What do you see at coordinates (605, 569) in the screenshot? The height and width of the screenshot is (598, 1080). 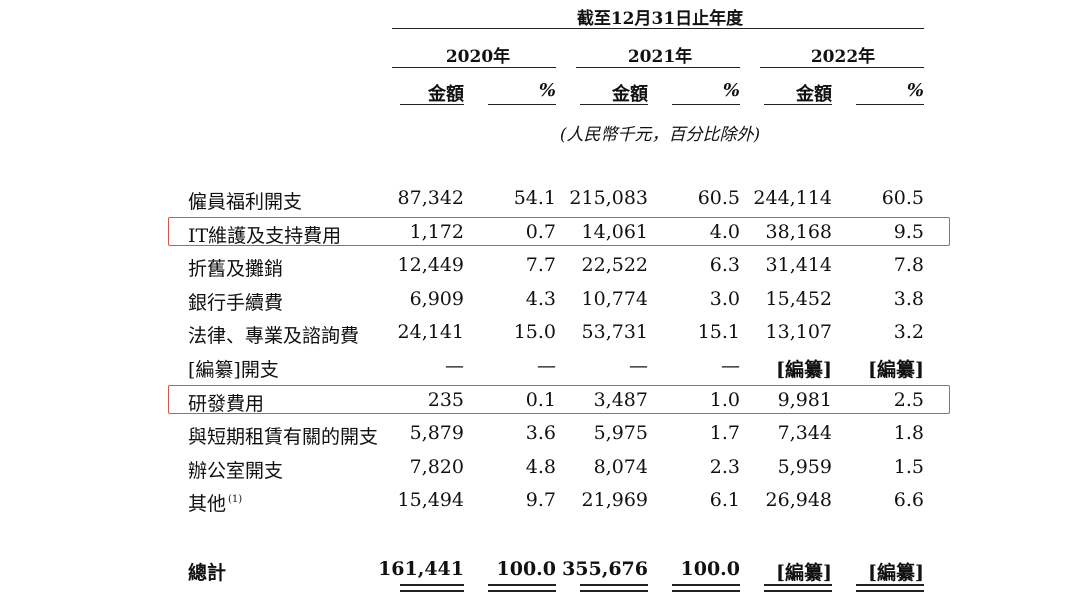 I see `total-amount-cell: 355,676` at bounding box center [605, 569].